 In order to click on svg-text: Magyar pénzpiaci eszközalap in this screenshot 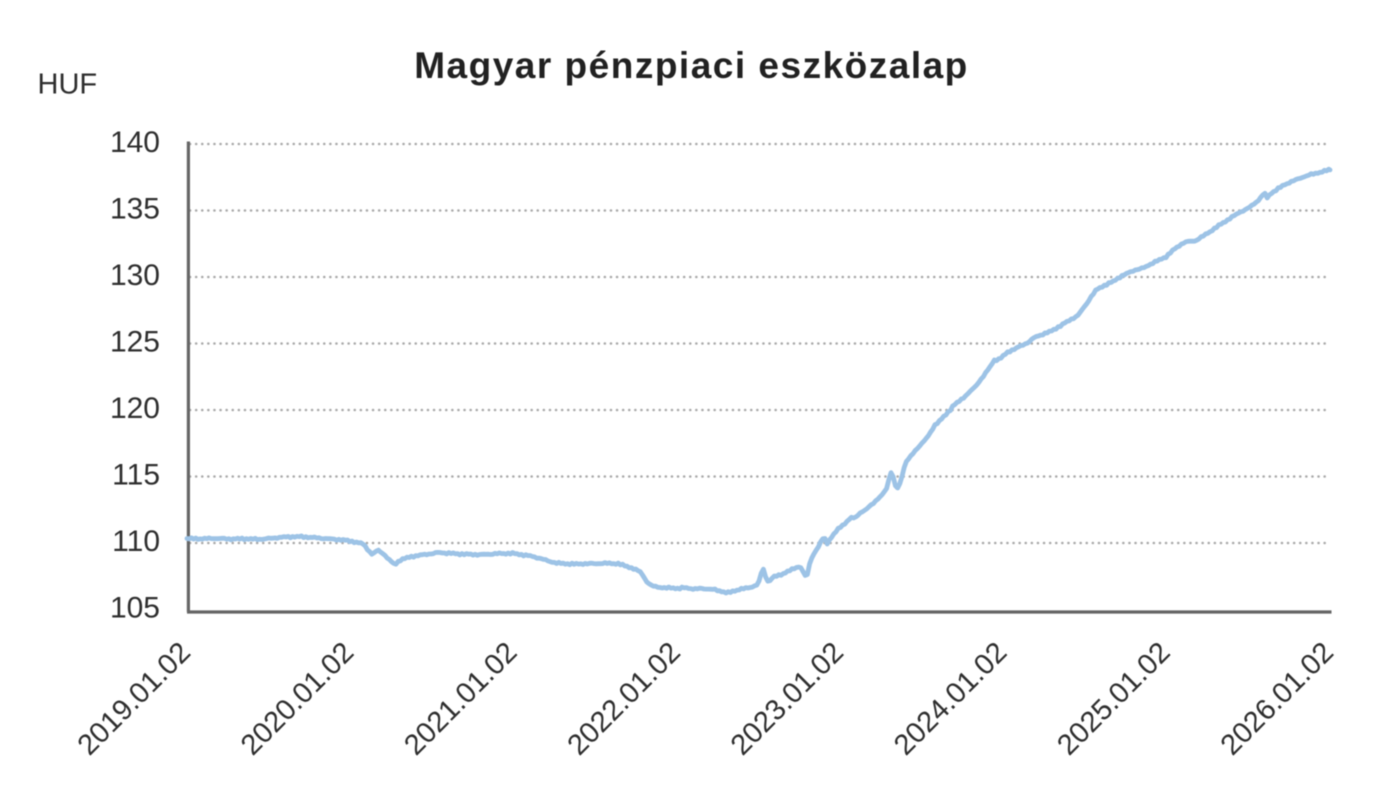, I will do `click(691, 65)`.